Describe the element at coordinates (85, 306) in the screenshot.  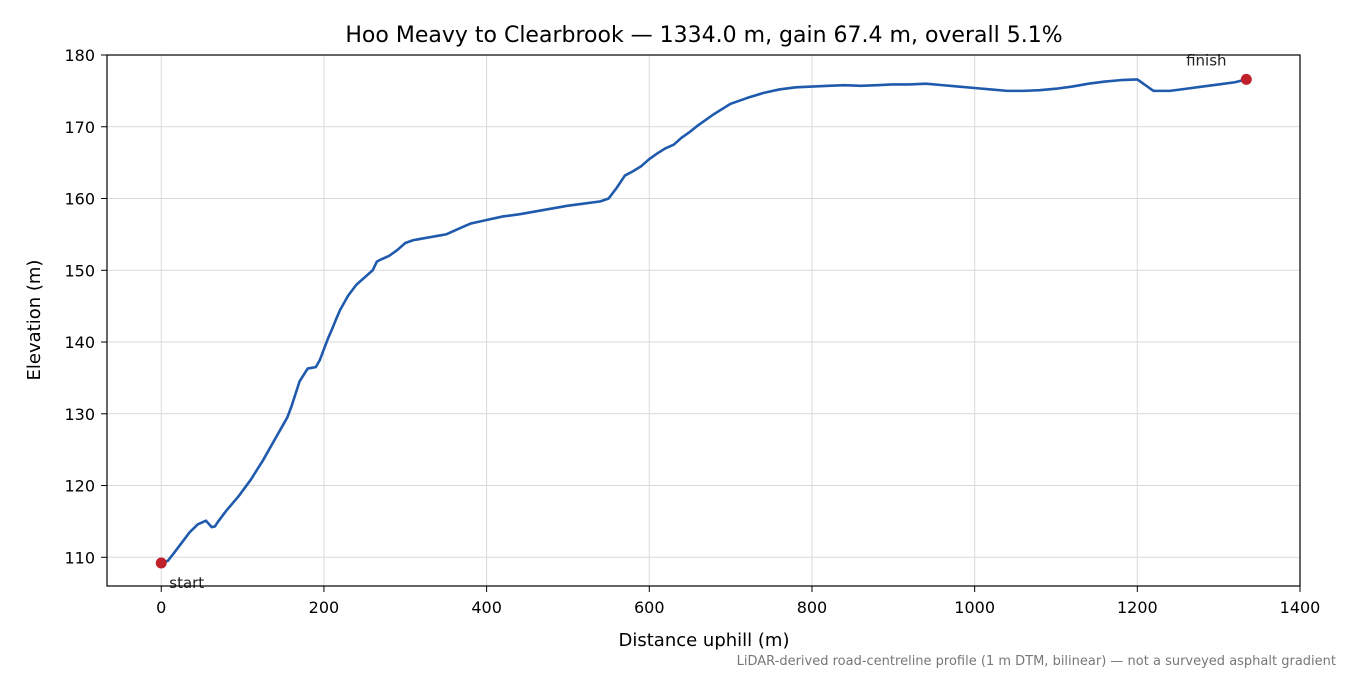
I see `y-axis-ticks: 110 120 130 140 150 160 170 180` at that location.